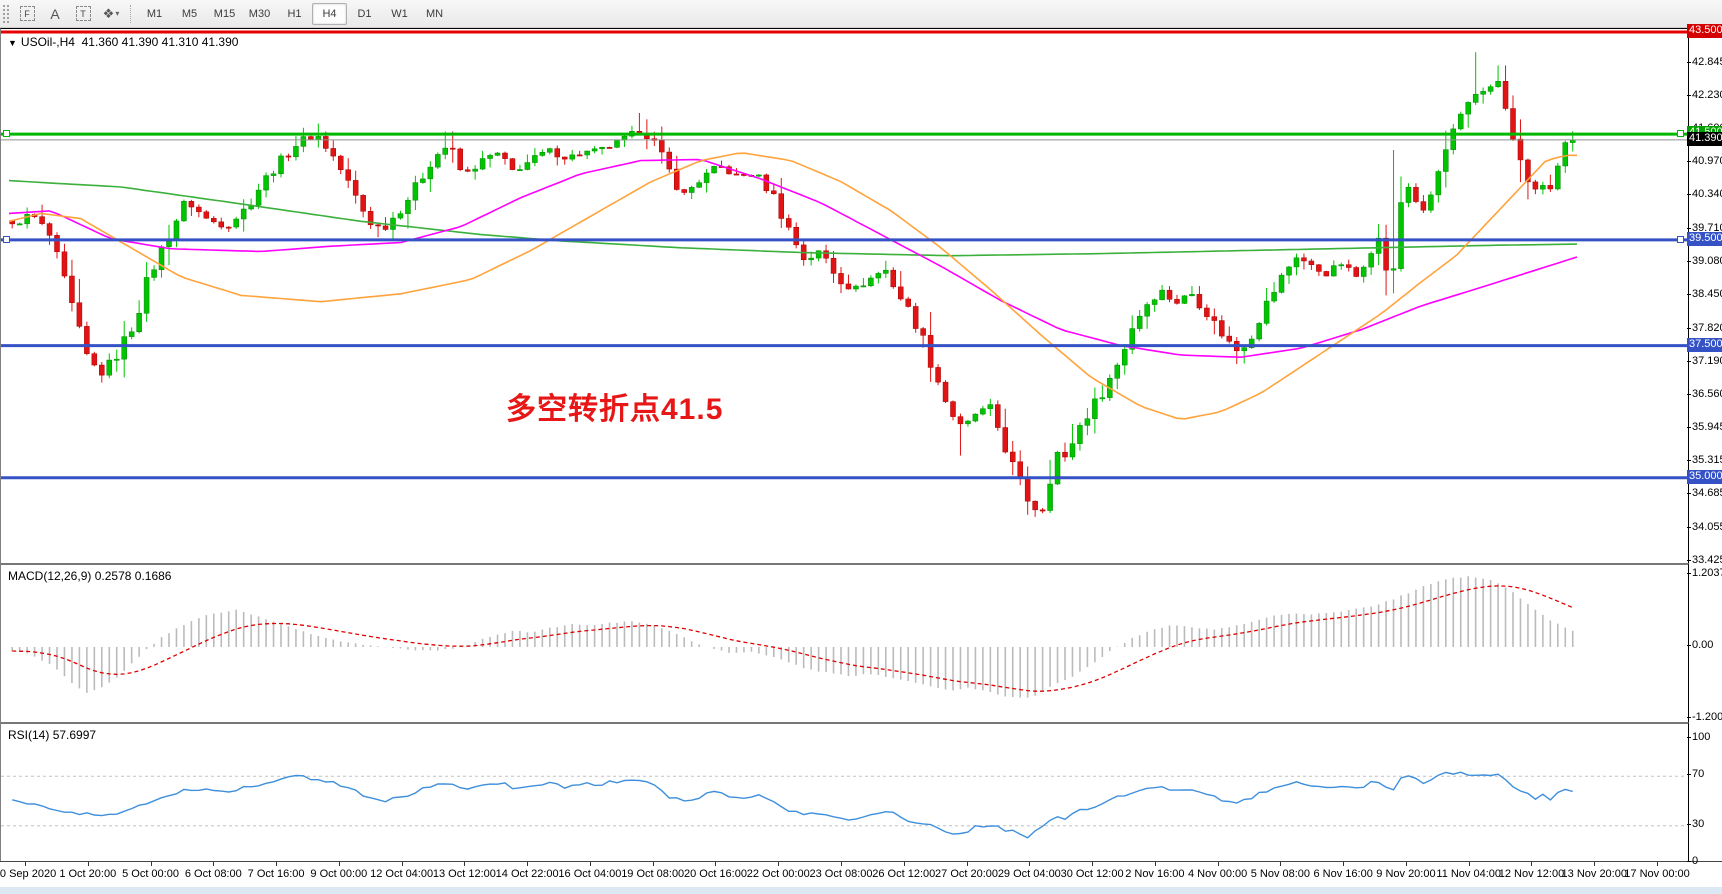 Image resolution: width=1722 pixels, height=894 pixels. I want to click on price-line-badge-35.000: 35.000, so click(1704, 476).